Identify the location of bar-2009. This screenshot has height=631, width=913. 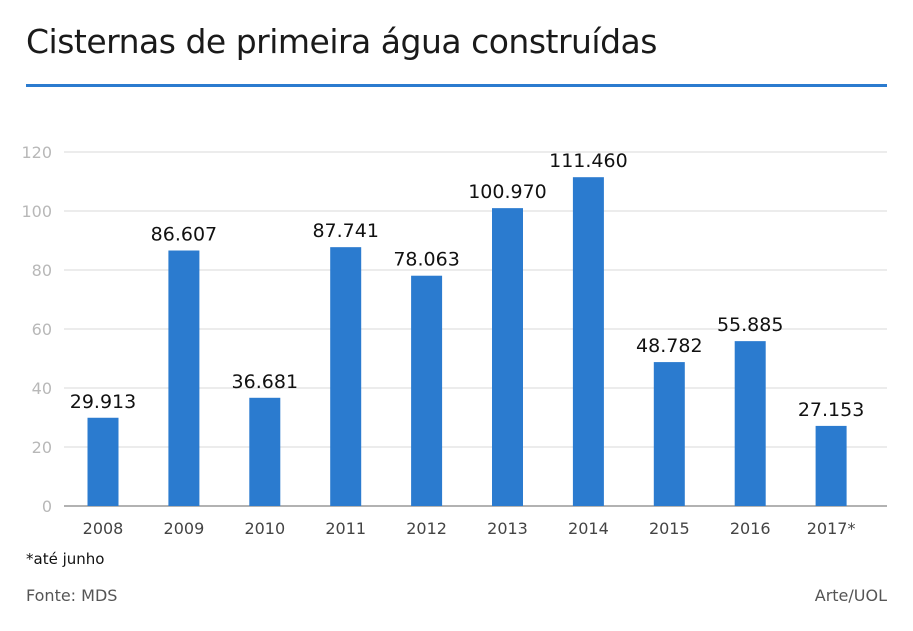
(184, 378).